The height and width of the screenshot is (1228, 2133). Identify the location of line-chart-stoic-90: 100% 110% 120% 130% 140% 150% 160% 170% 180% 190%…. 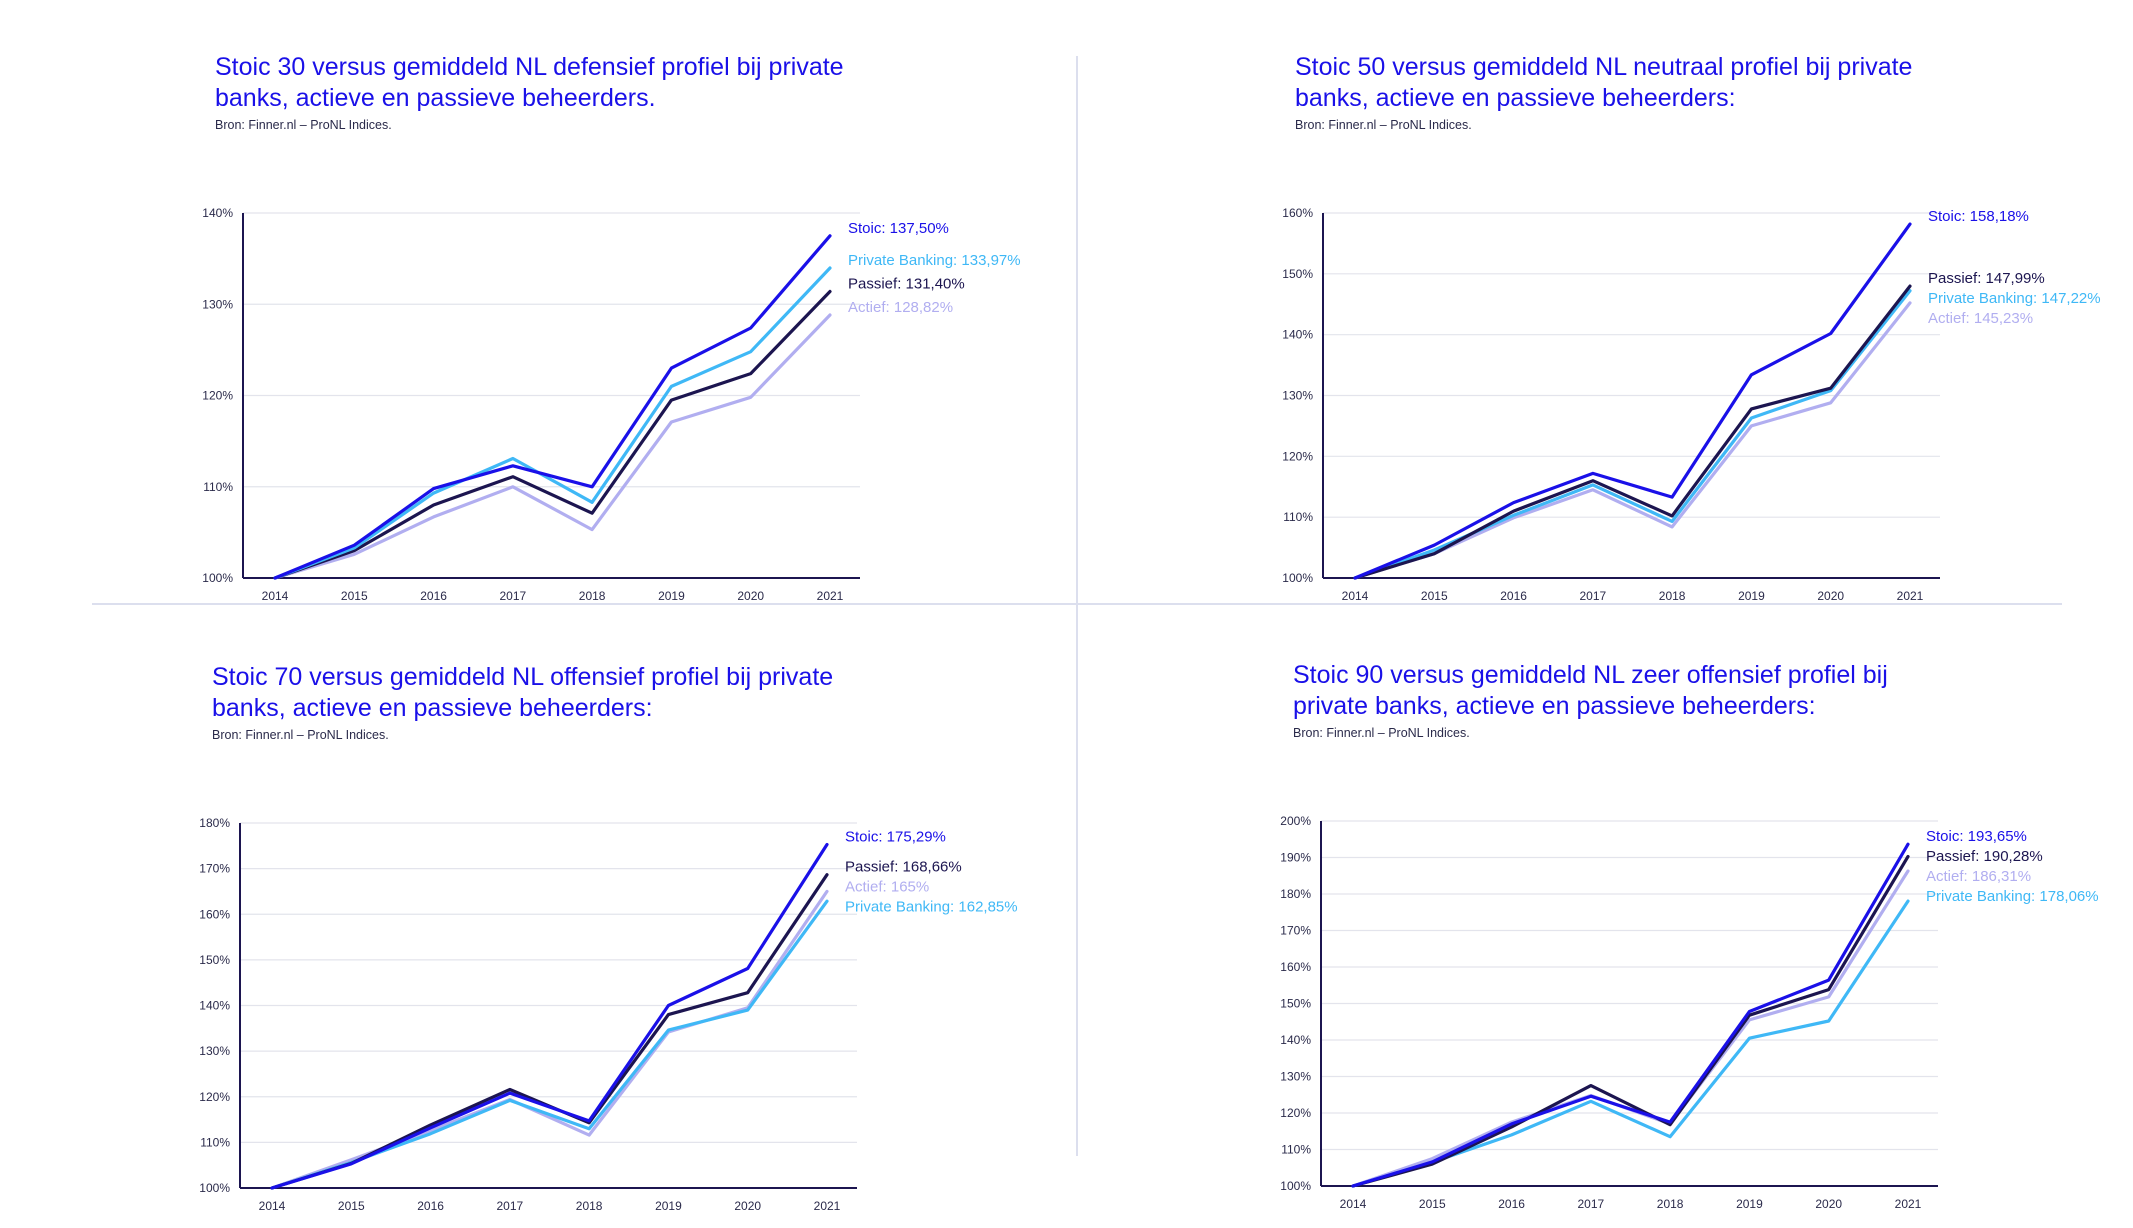
(1689, 1012).